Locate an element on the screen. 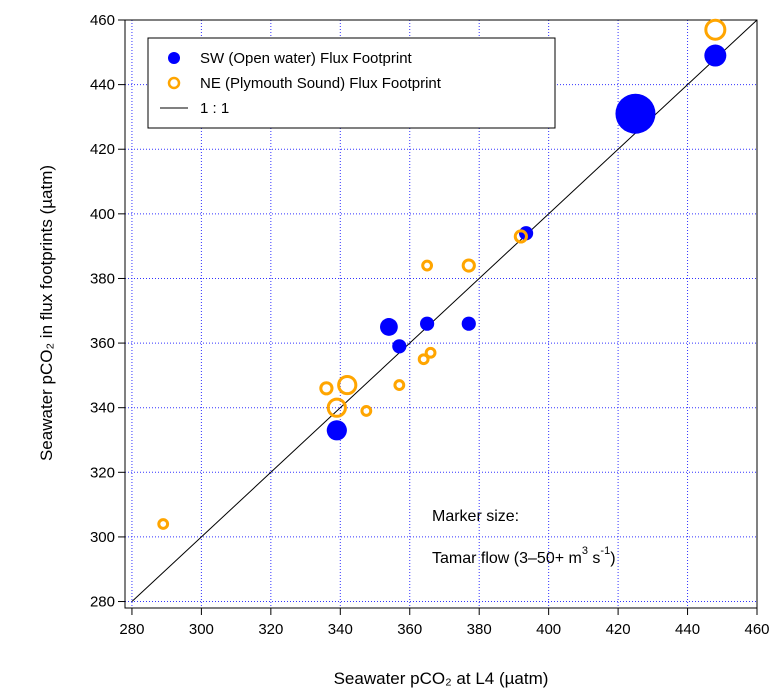  annotation: Marker size: is located at coordinates (475, 516).